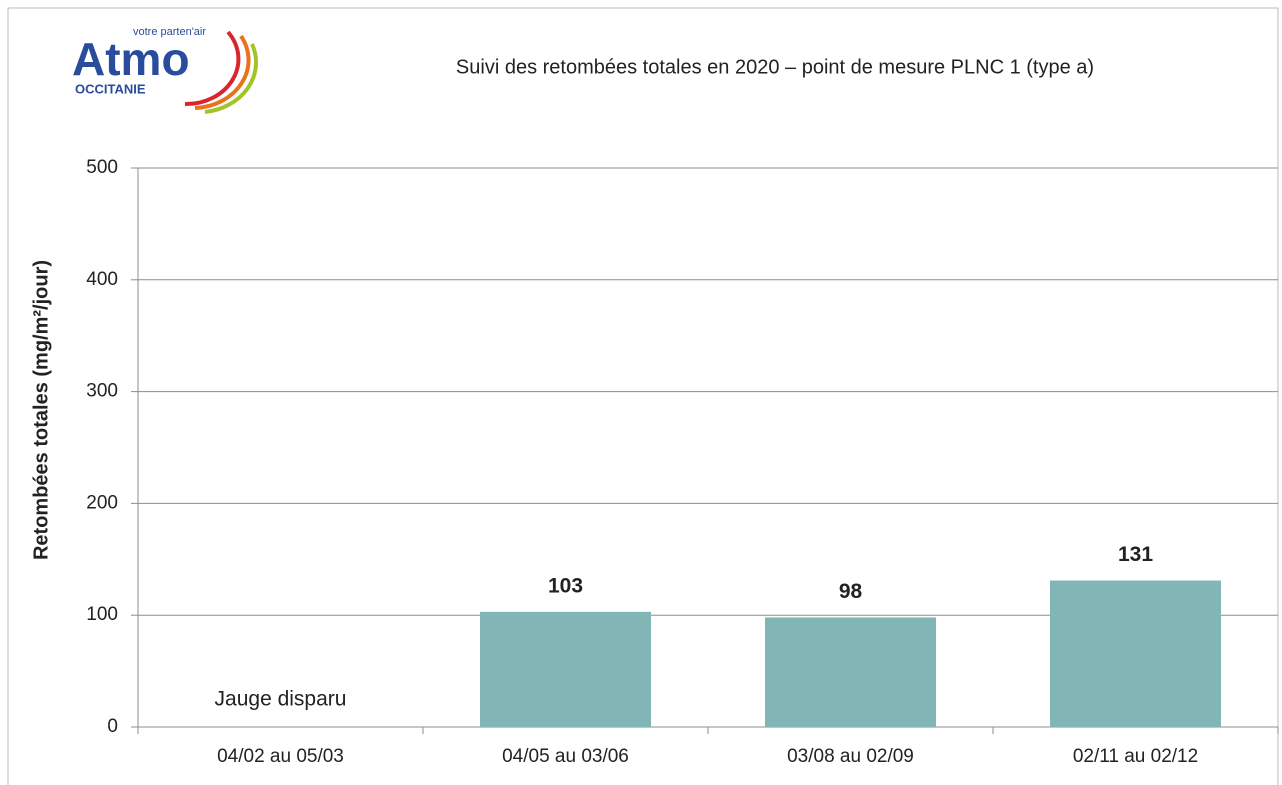 This screenshot has width=1282, height=785. Describe the element at coordinates (102, 502) in the screenshot. I see `y-tick-label: 200` at that location.